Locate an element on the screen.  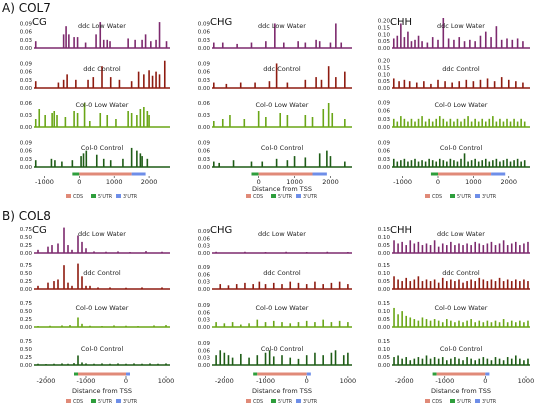
x-tick-label: 2000 is located at coordinates (149, 182).